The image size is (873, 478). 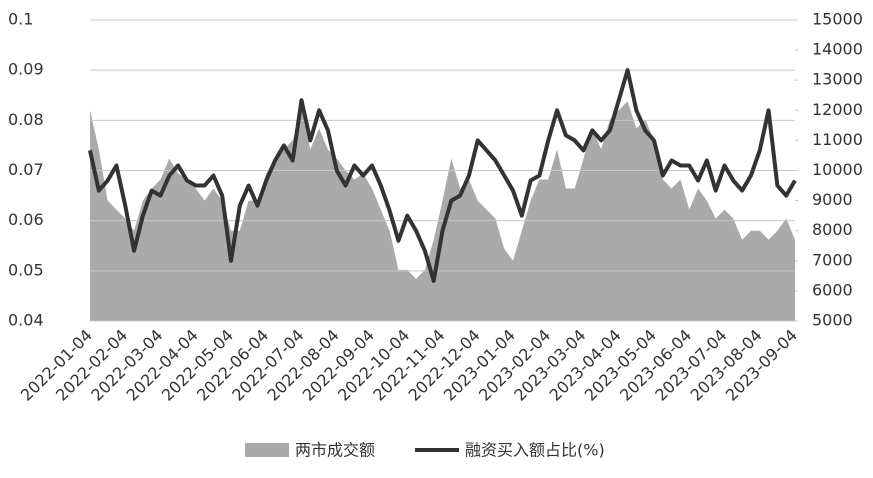 What do you see at coordinates (837, 49) in the screenshot?
I see `y2-tick-label: 14000` at bounding box center [837, 49].